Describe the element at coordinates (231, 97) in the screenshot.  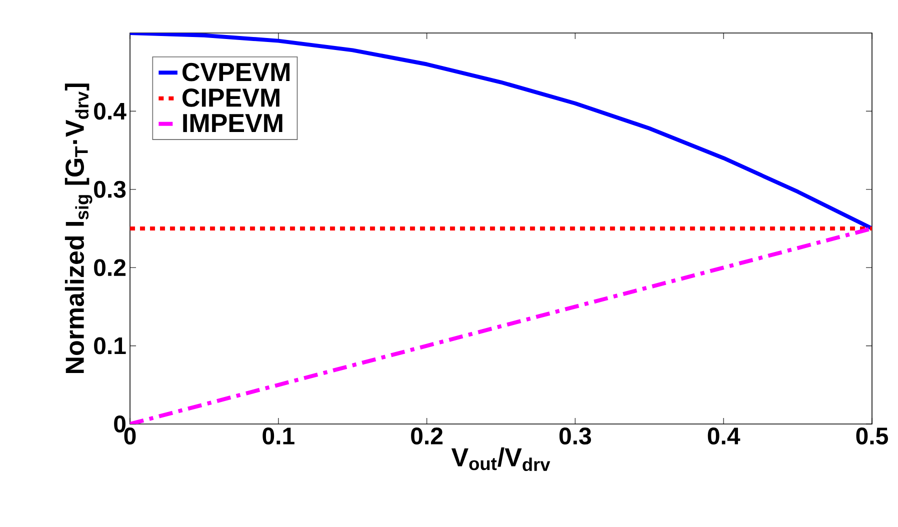
I see `legend-label: CIPEVM` at that location.